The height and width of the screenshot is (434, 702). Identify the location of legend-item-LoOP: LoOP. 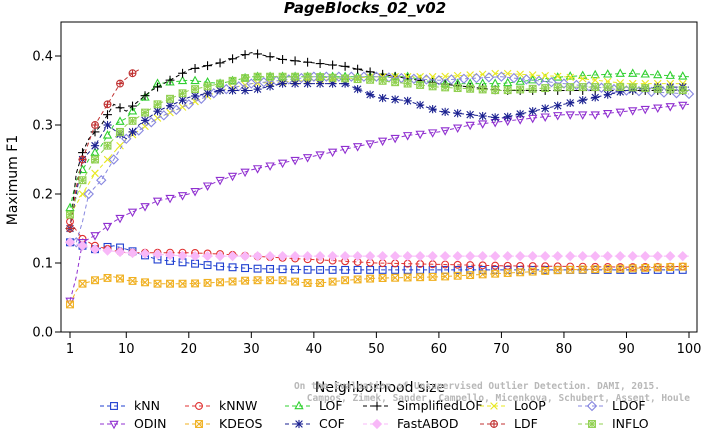
(513, 405).